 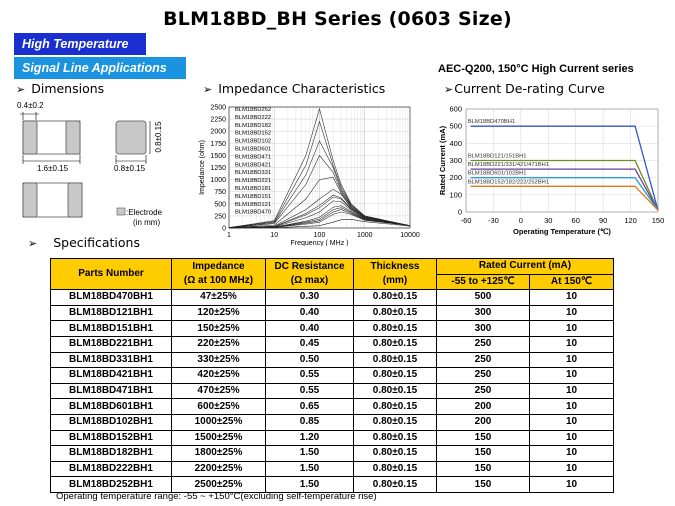 I want to click on y-tick-label: 300, so click(x=455, y=160).